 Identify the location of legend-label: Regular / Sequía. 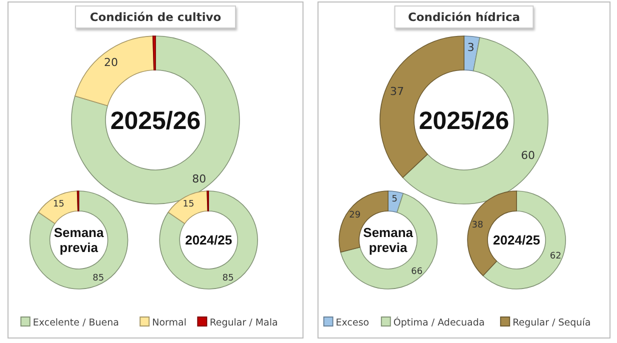
(551, 322).